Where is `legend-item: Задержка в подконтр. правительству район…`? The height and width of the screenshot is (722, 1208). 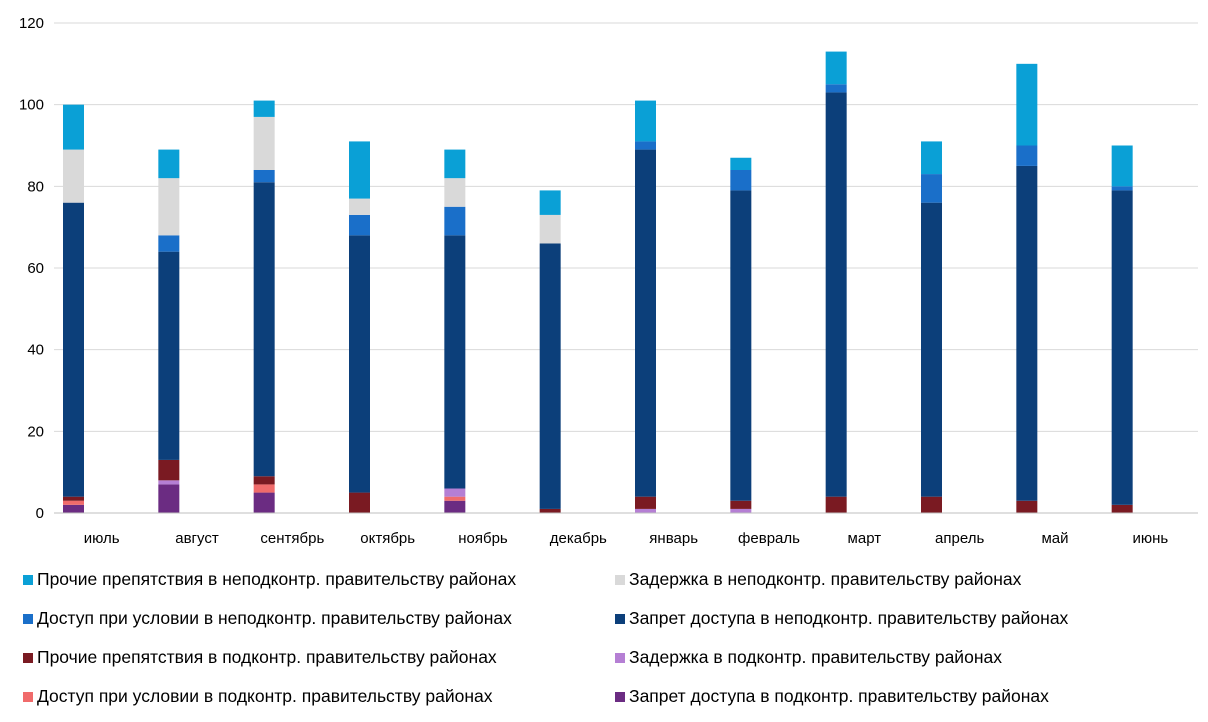 legend-item: Задержка в подконтр. правительству район… is located at coordinates (808, 657).